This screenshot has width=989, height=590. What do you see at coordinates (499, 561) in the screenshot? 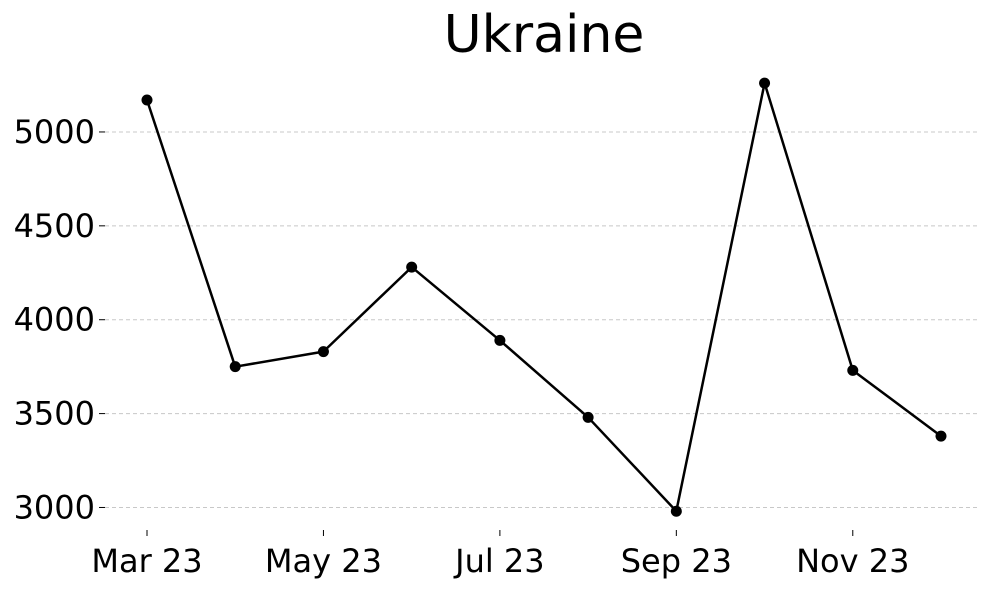
I see `x-tick-label: Jul 23` at bounding box center [499, 561].